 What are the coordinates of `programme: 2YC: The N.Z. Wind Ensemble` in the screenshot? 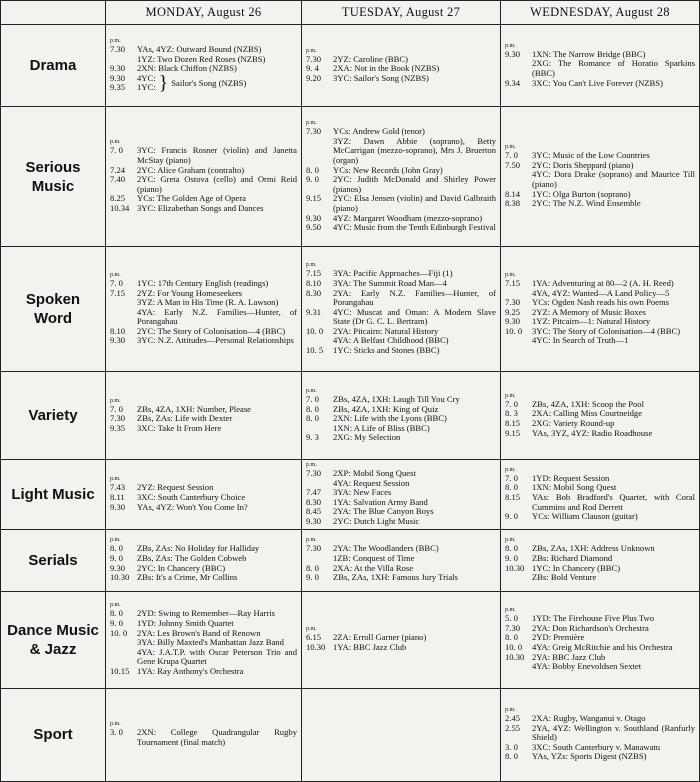 It's located at (586, 203).